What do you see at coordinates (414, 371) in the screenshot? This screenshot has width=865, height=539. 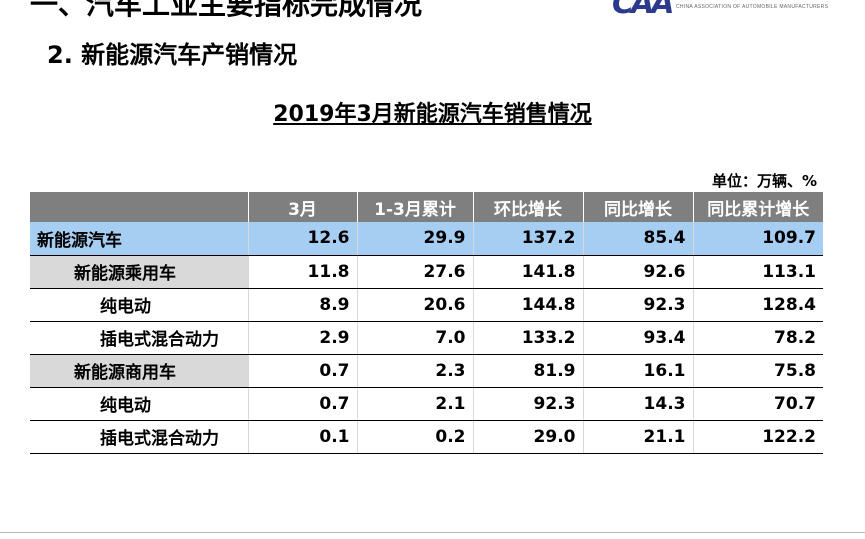 I see `cell-q1-cumulative: 2.3` at bounding box center [414, 371].